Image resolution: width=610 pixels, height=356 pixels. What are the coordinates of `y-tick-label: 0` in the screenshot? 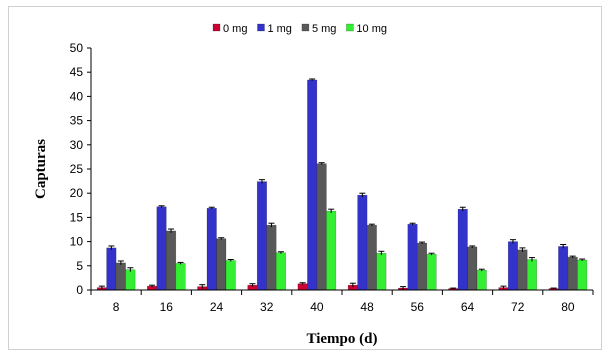 It's located at (79, 290).